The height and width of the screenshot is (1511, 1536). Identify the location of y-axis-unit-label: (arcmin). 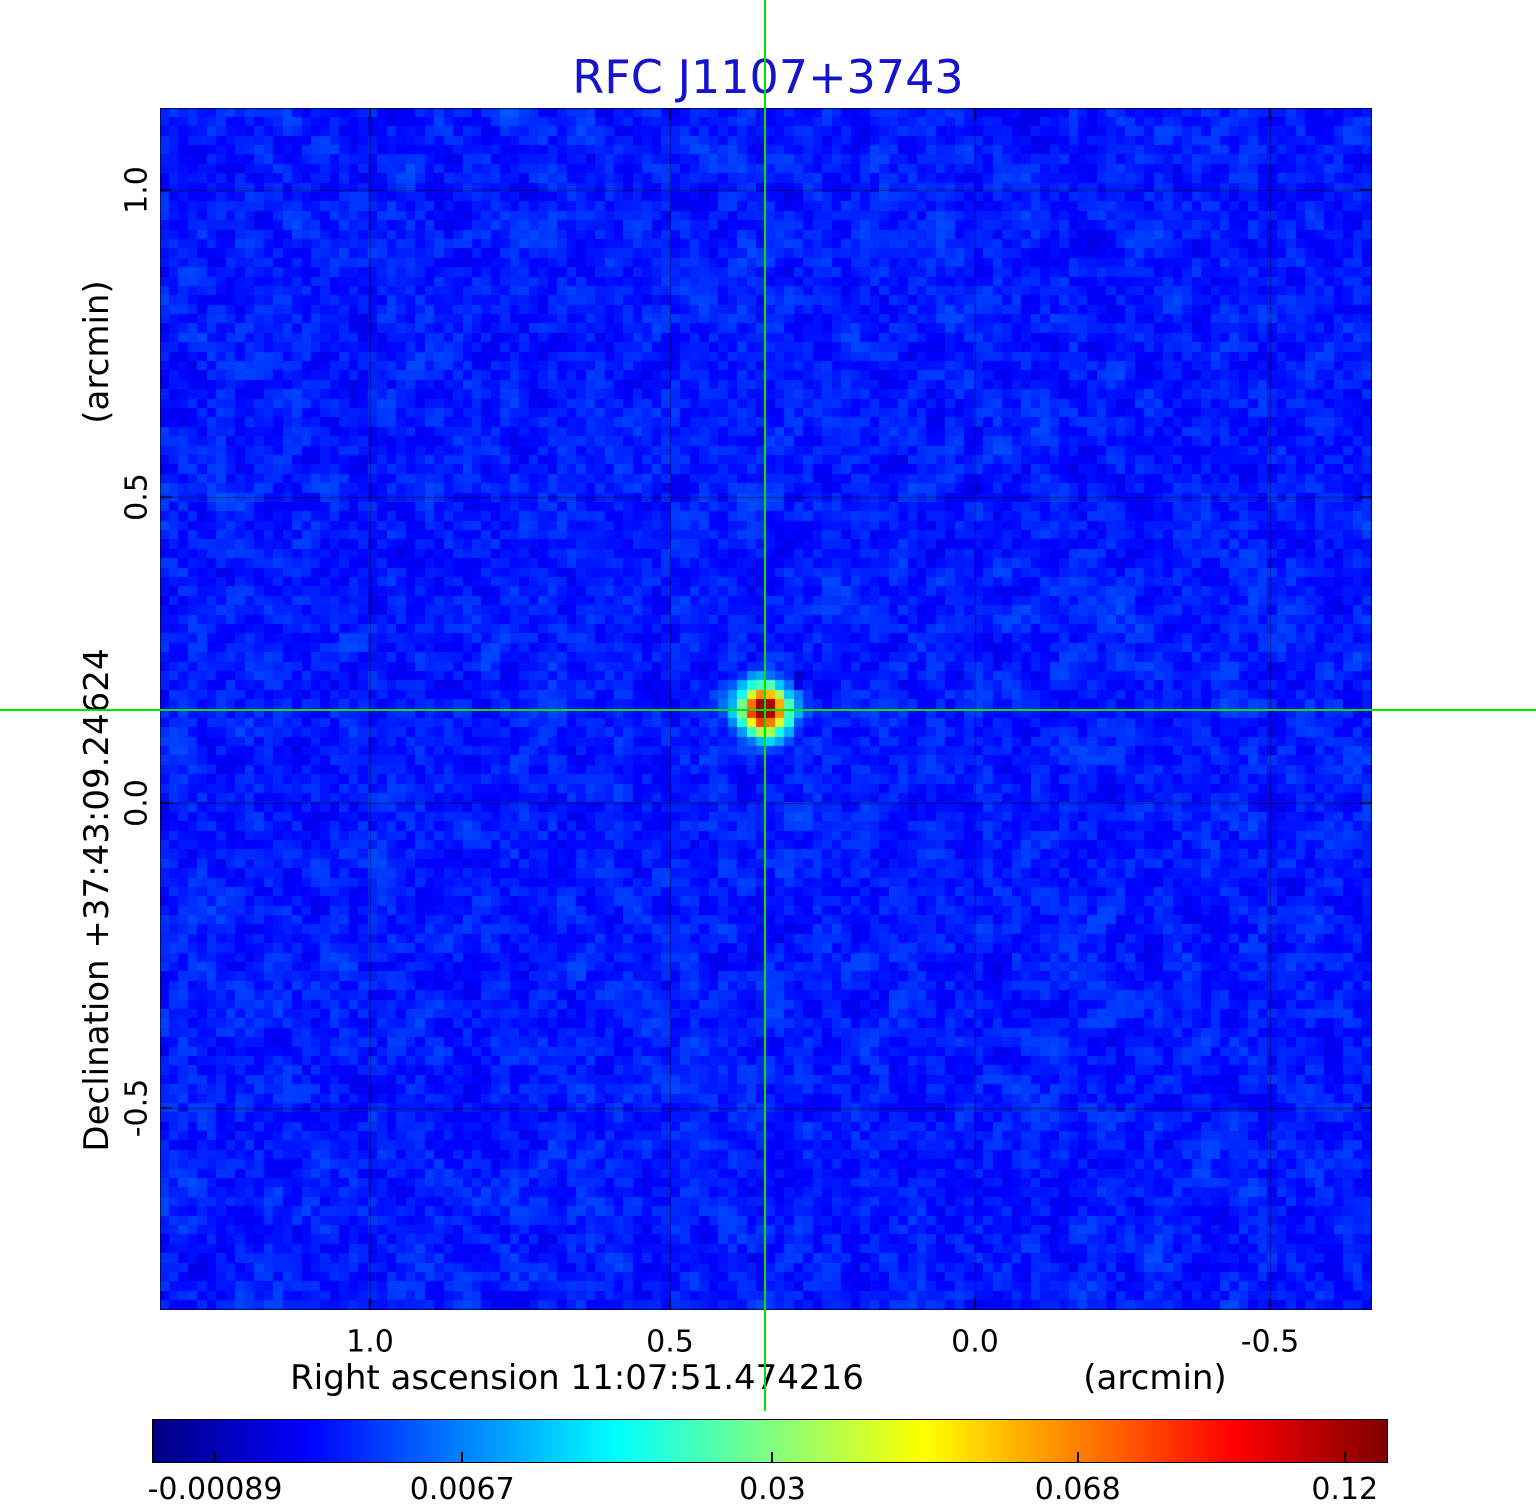
(97, 352).